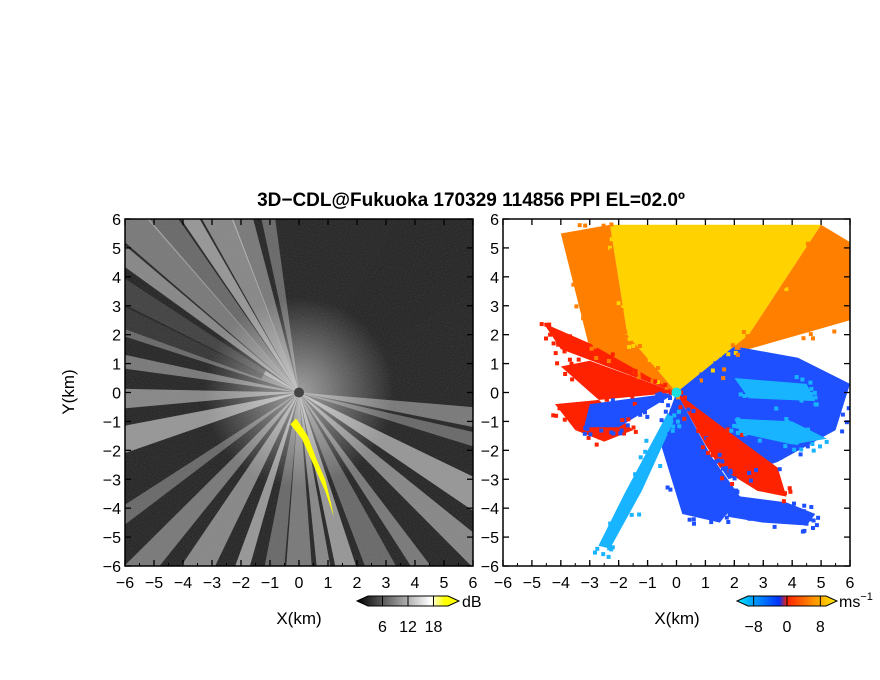 The image size is (880, 680). I want to click on x-tick-label: −4, so click(183, 583).